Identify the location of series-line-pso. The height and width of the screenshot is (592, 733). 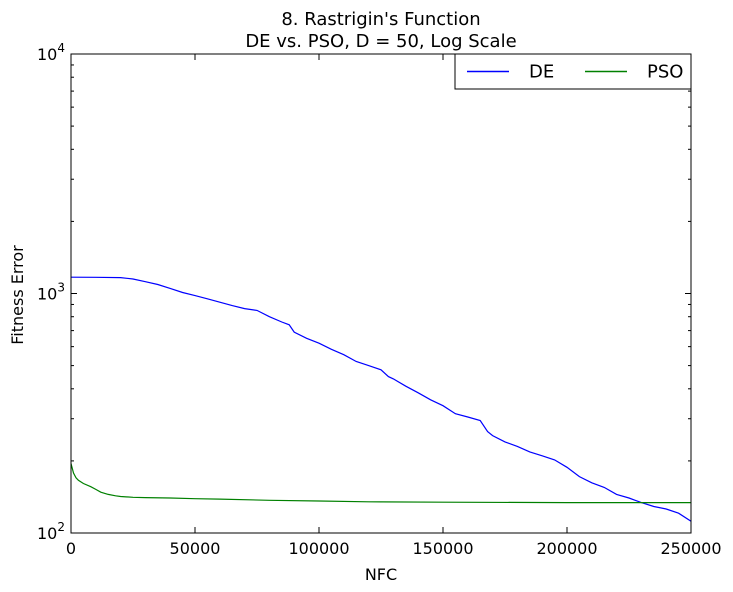
(381, 483).